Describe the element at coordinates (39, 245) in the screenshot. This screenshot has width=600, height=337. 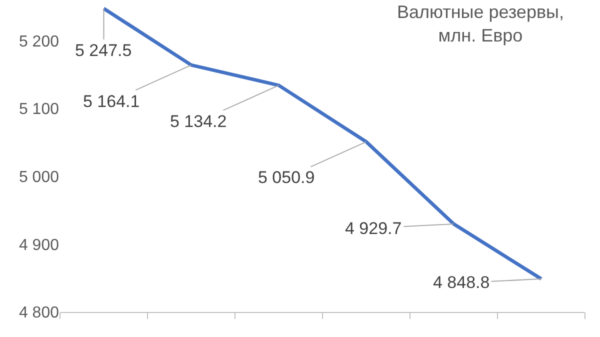
I see `y-tick-label: 4 900` at that location.